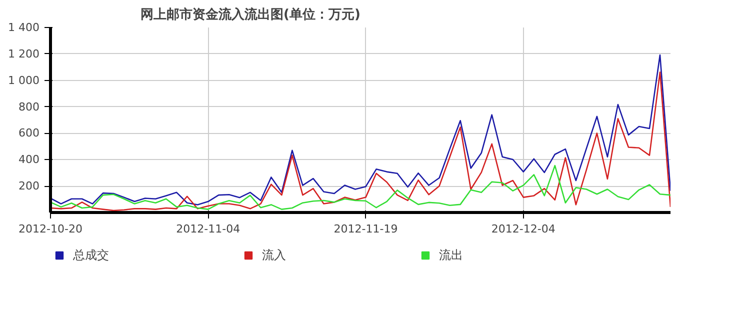 The image size is (739, 330). I want to click on y-tick-label: 1 200, so click(24, 53).